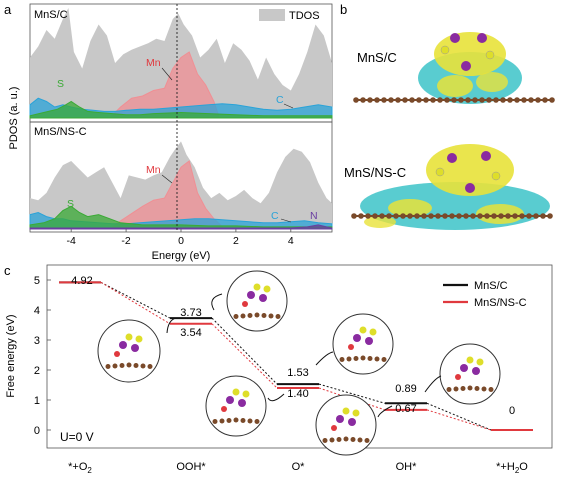 This screenshot has height=481, width=566. Describe the element at coordinates (37, 341) in the screenshot. I see `energy-y-tick-label: 3` at that location.